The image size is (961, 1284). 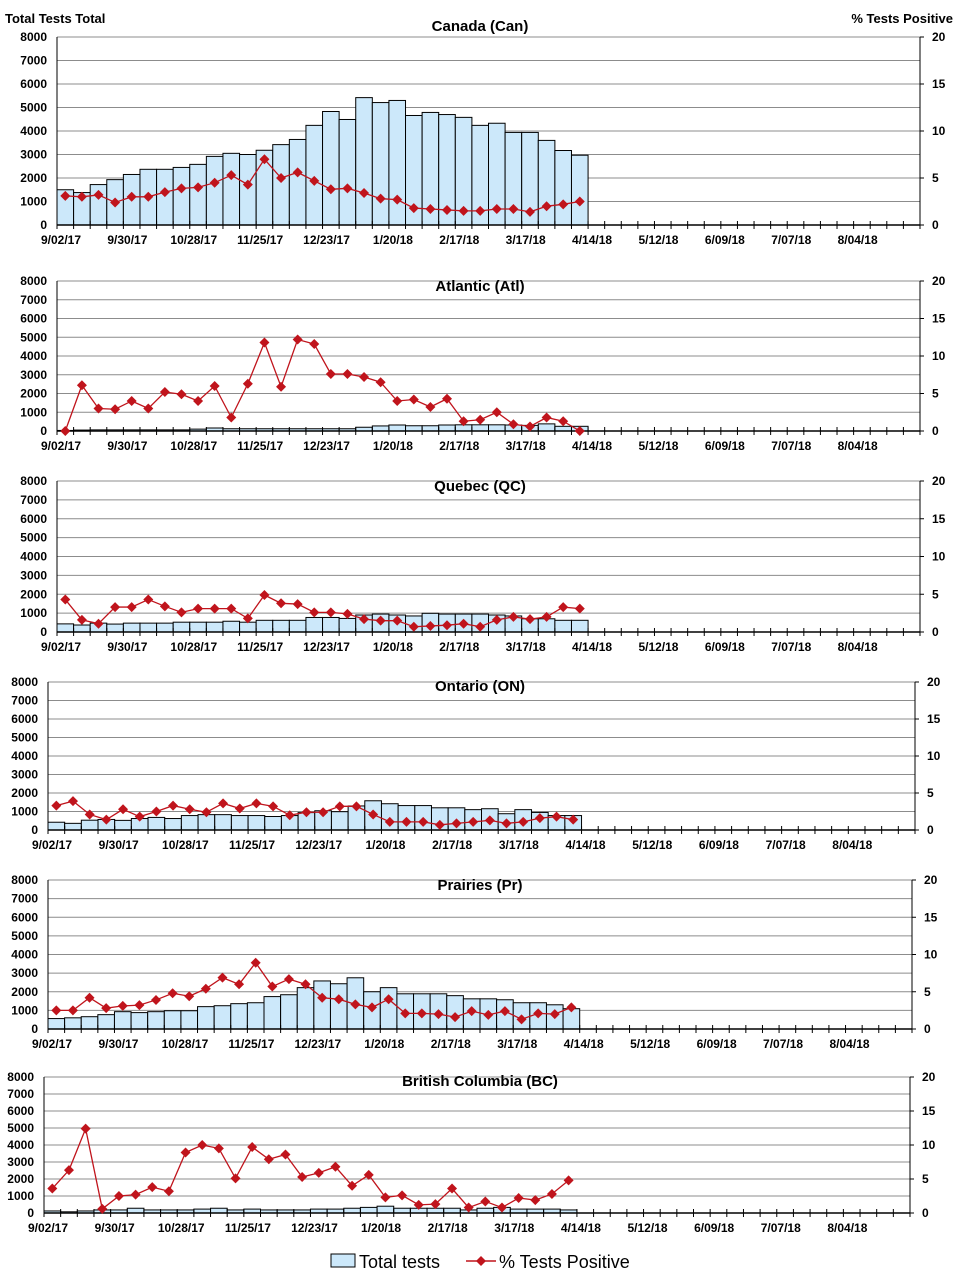 What do you see at coordinates (33, 613) in the screenshot?
I see `y-left-tick-label: 1000` at bounding box center [33, 613].